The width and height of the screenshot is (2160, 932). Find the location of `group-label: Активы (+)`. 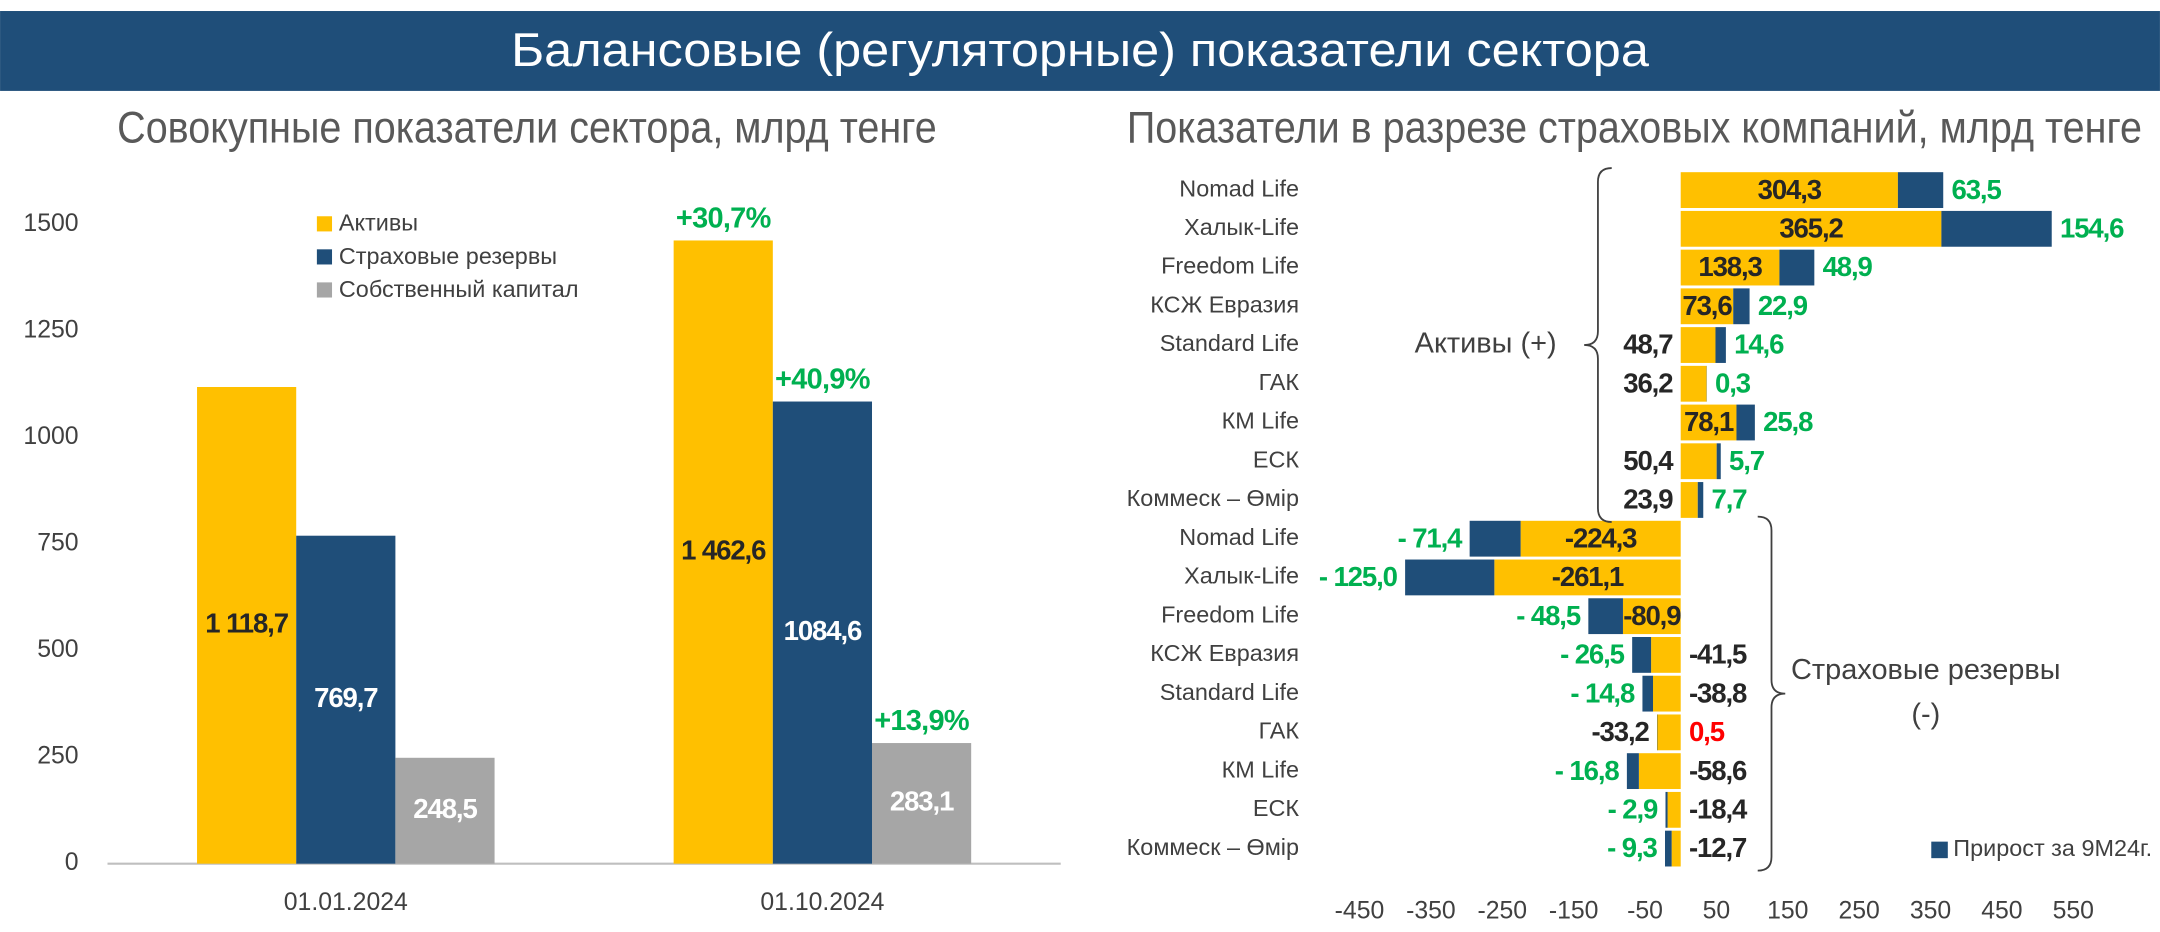

group-label: Активы (+) is located at coordinates (1486, 344).